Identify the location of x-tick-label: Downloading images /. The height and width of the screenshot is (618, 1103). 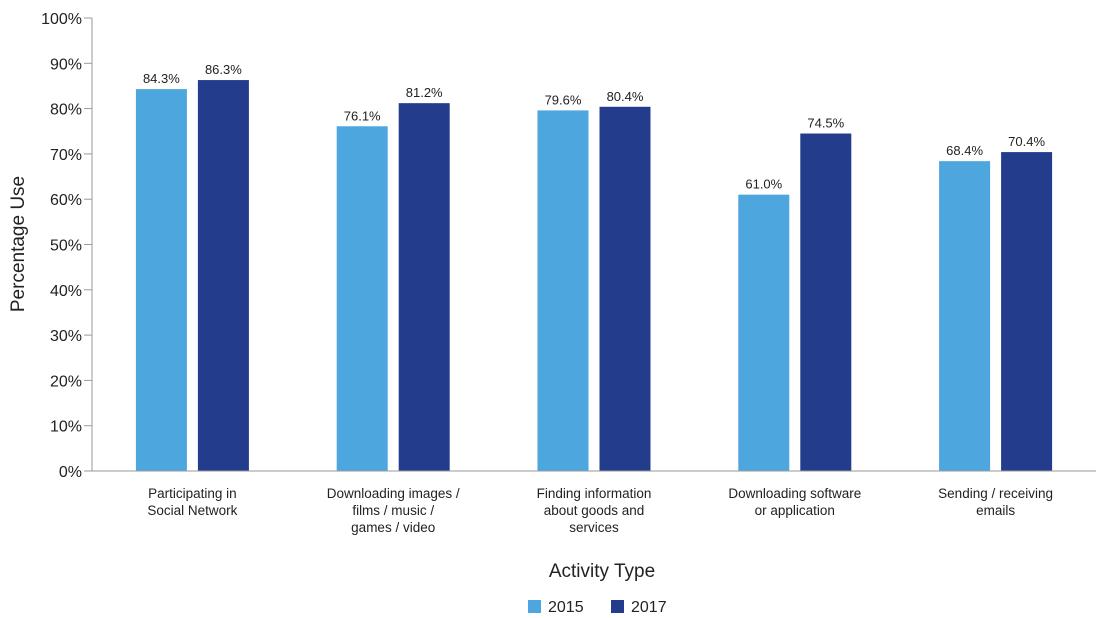
(393, 493).